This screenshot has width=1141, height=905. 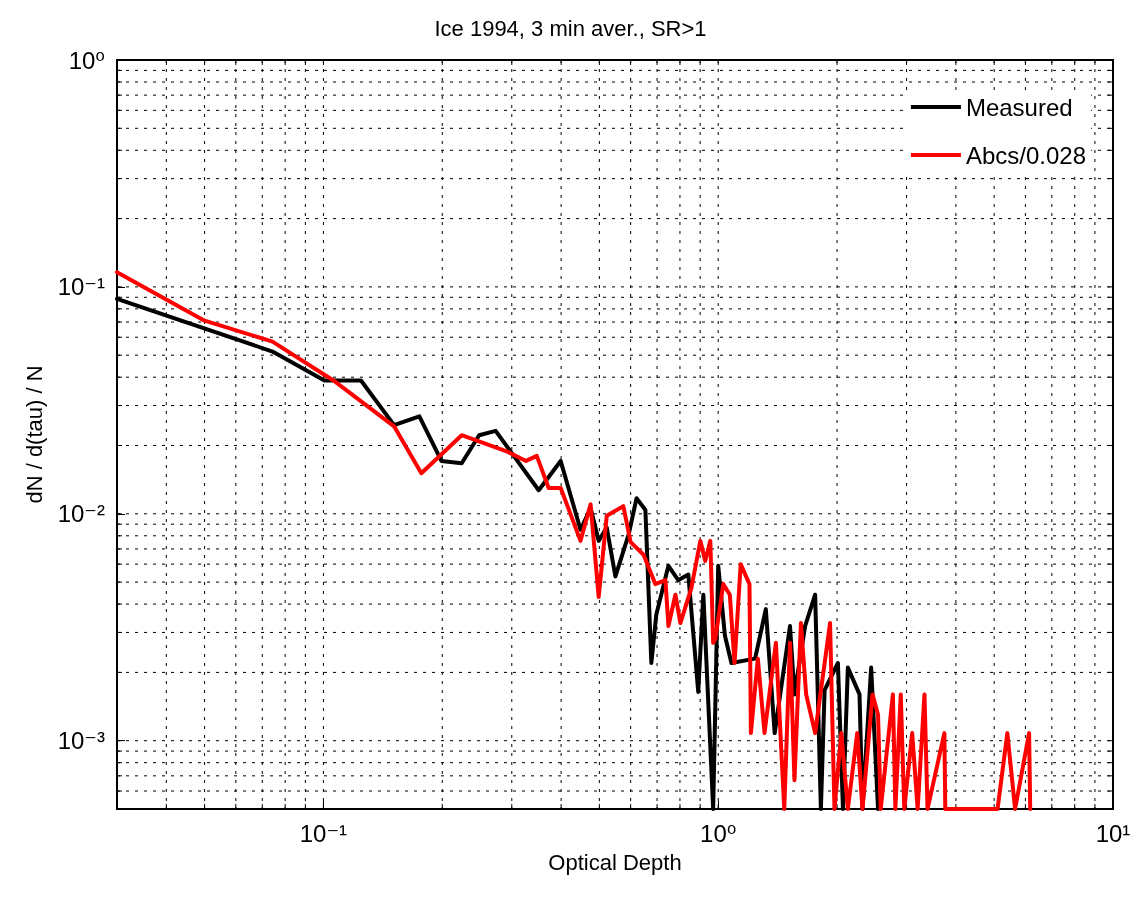 What do you see at coordinates (1113, 833) in the screenshot?
I see `x-tick-label: 10¹` at bounding box center [1113, 833].